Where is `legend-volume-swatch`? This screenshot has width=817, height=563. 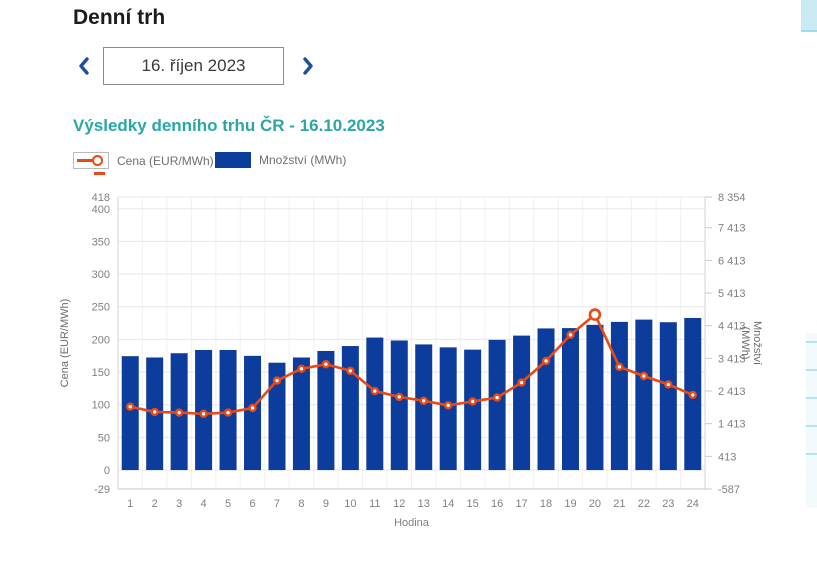 legend-volume-swatch is located at coordinates (233, 160).